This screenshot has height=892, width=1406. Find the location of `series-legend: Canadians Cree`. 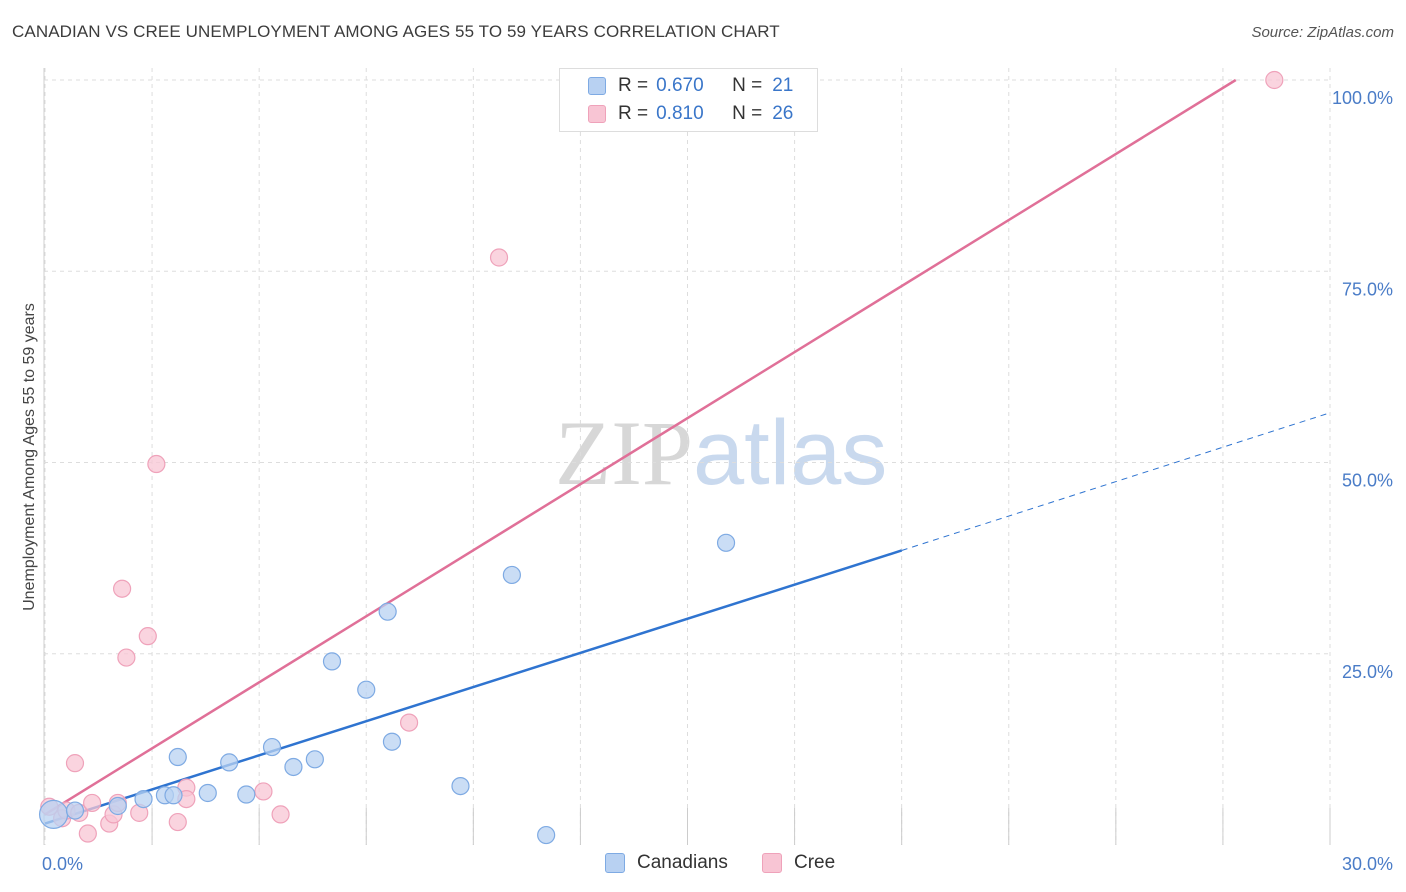

series-legend: Canadians Cree is located at coordinates (703, 865).